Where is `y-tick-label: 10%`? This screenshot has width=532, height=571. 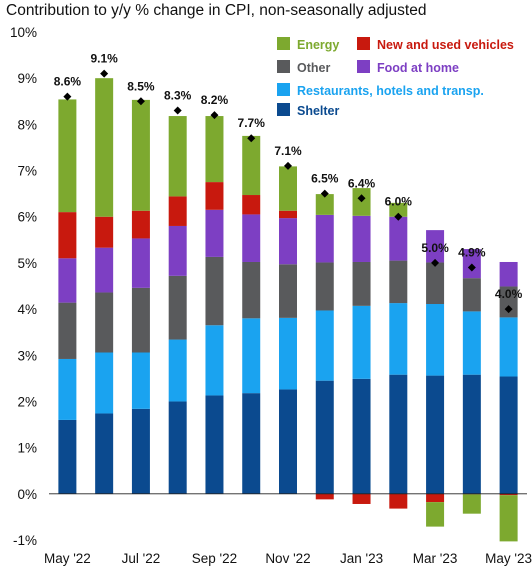
y-tick-label: 10% is located at coordinates (23, 32).